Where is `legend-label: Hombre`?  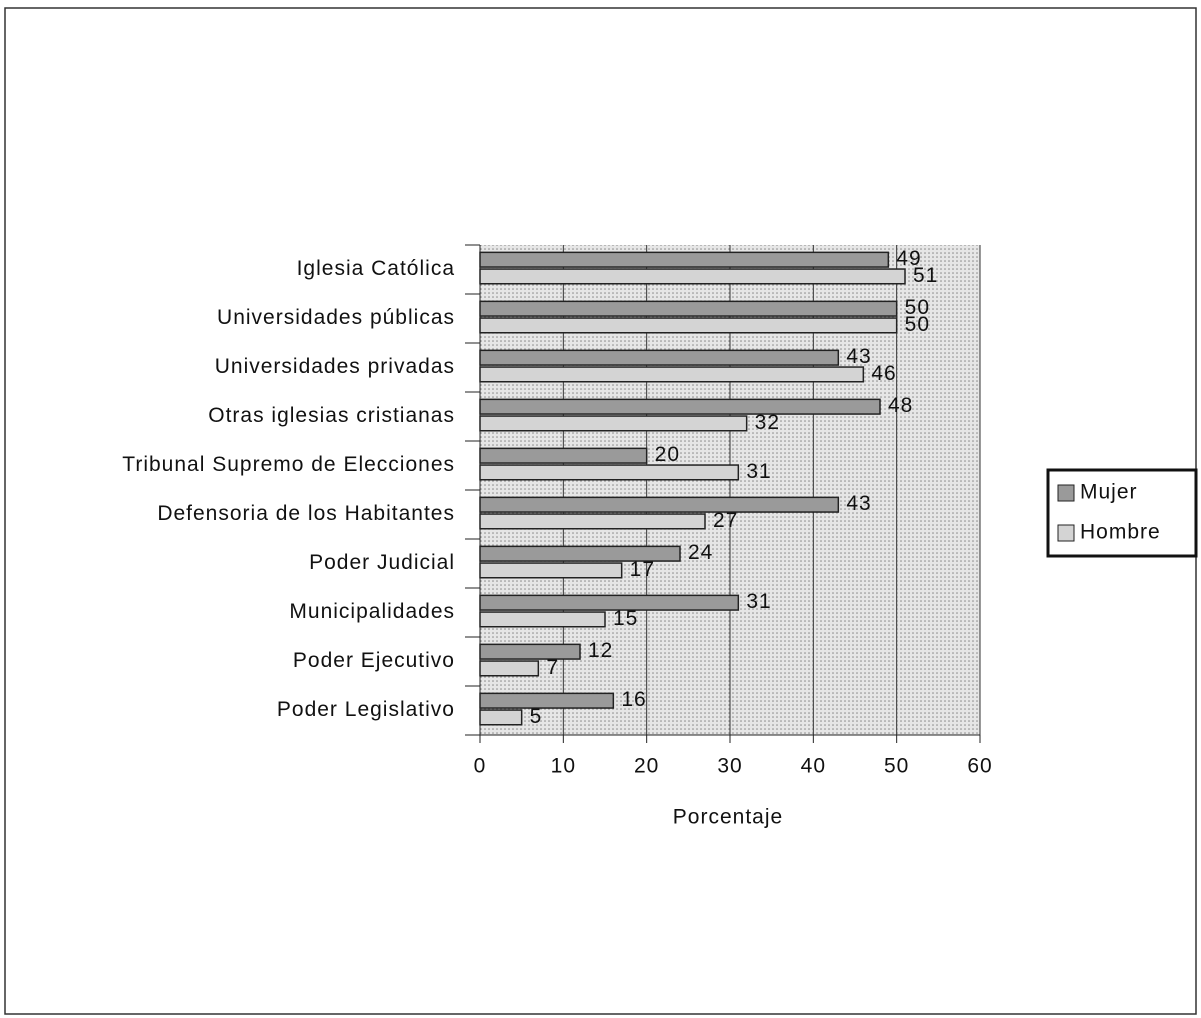 legend-label: Hombre is located at coordinates (1120, 532).